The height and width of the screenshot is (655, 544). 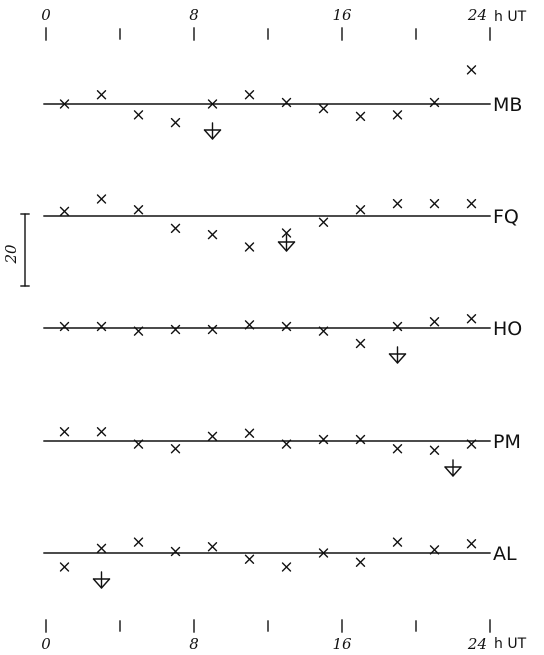 I want to click on vertical-scale-bar: 20, so click(x=16, y=250).